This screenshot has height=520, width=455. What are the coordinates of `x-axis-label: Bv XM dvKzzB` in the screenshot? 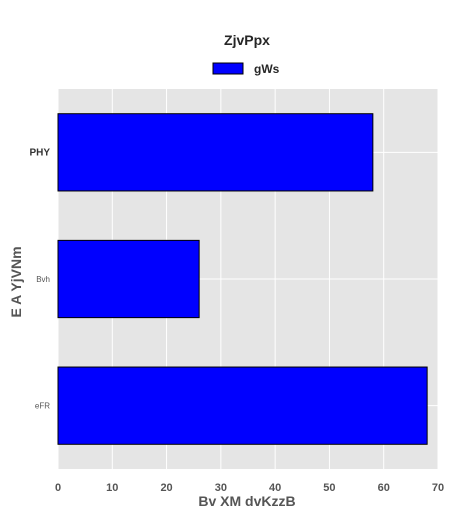 It's located at (246, 501).